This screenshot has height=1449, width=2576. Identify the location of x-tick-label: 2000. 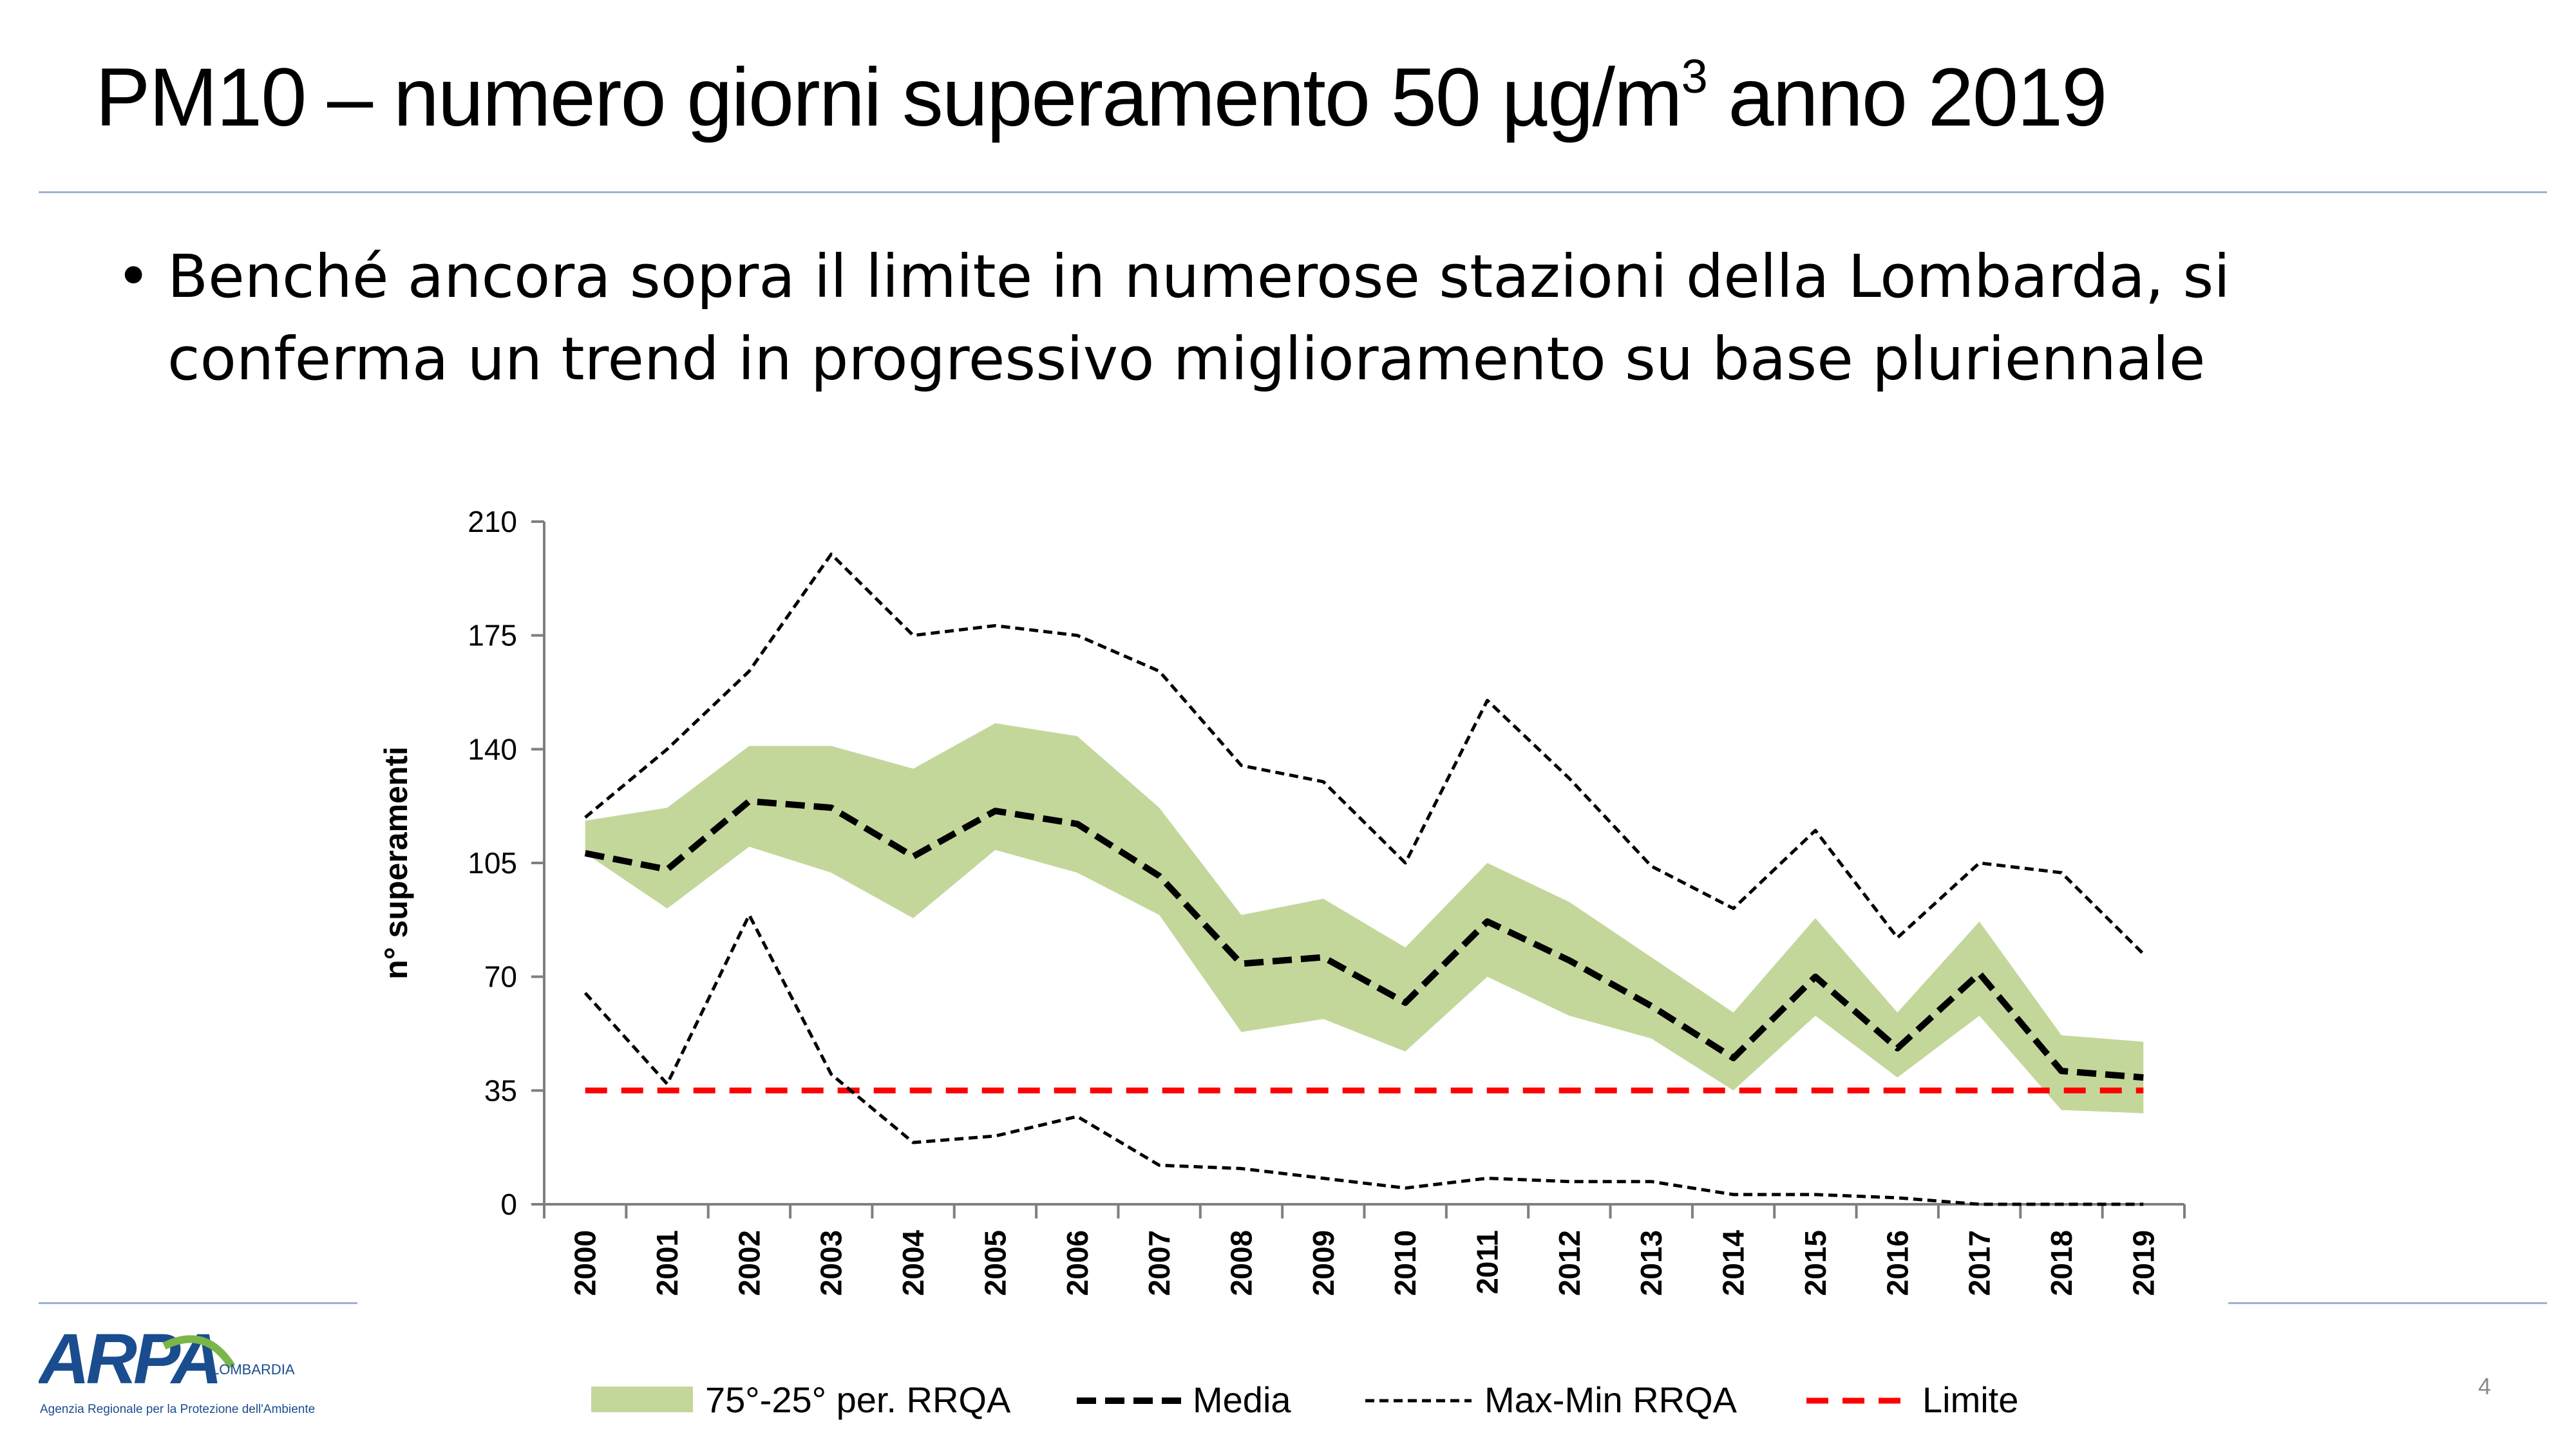
(586, 1263).